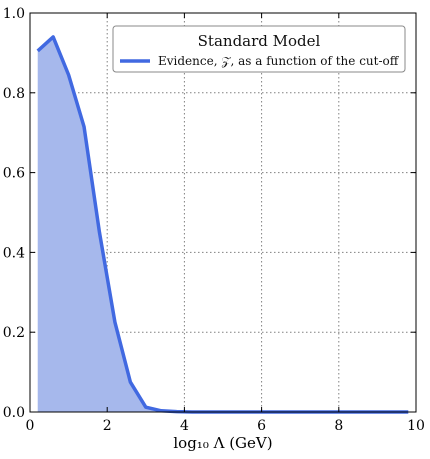 Image resolution: width=430 pixels, height=459 pixels. Describe the element at coordinates (222, 443) in the screenshot. I see `x-axis-label: log₁₀ Λ (GeV)` at that location.